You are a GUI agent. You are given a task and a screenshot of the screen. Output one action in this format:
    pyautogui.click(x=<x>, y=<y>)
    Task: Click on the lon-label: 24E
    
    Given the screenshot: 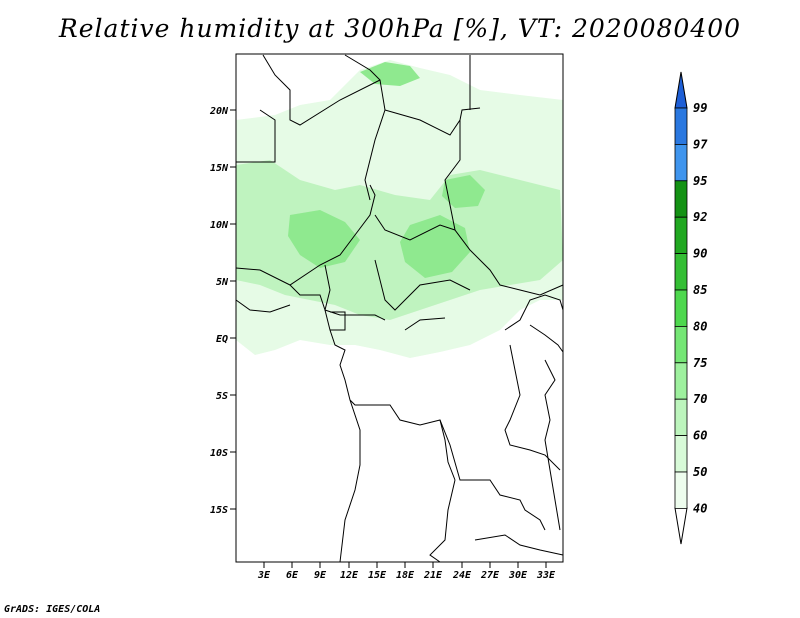 What is the action you would take?
    pyautogui.click(x=462, y=575)
    